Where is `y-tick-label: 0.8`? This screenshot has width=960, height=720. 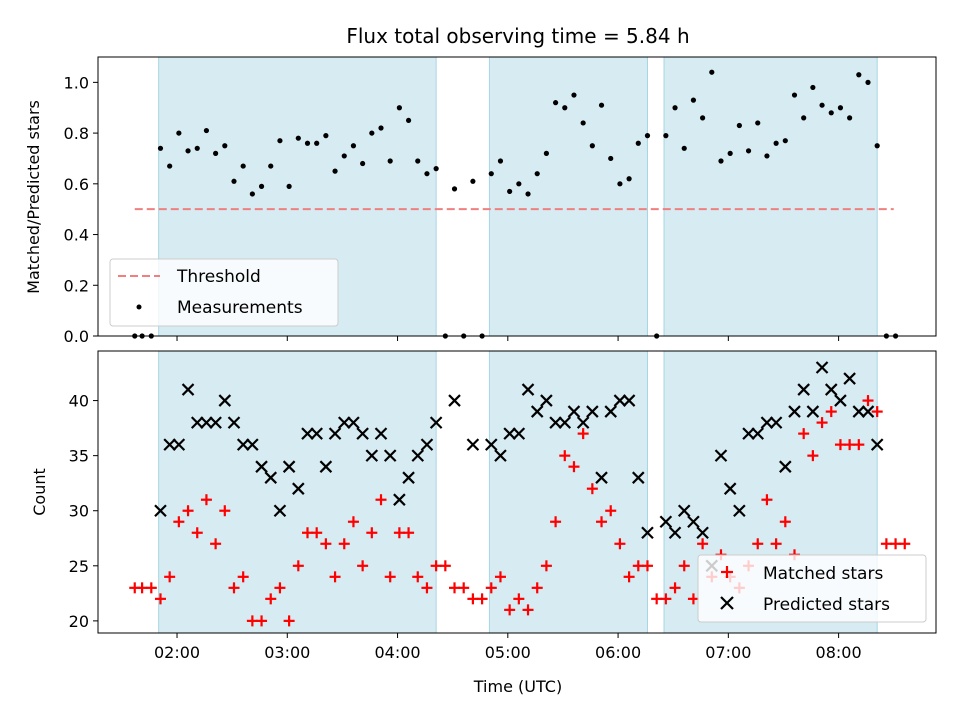 y-tick-label: 0.8 is located at coordinates (76, 133).